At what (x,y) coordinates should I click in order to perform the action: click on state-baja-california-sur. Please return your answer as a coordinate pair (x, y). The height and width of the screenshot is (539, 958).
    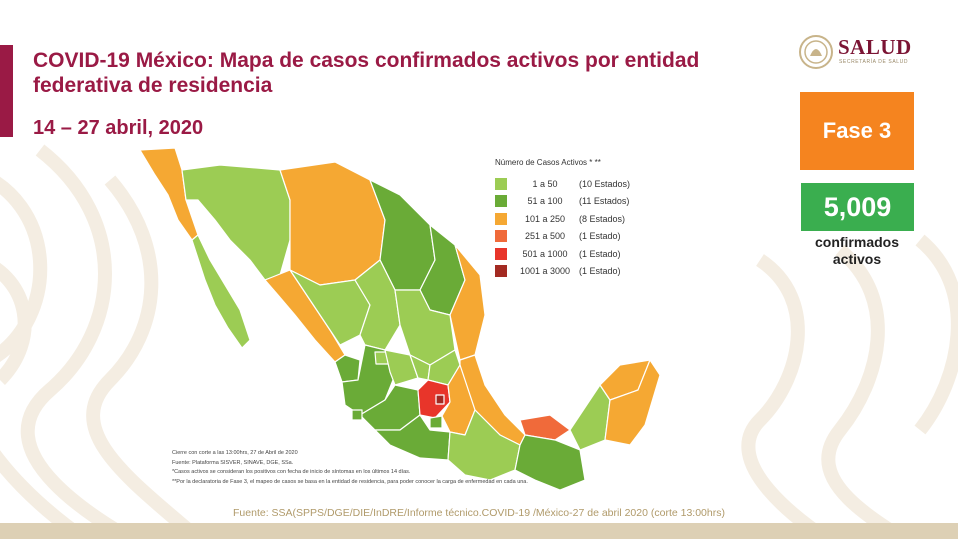
    Looking at the image, I should click on (221, 291).